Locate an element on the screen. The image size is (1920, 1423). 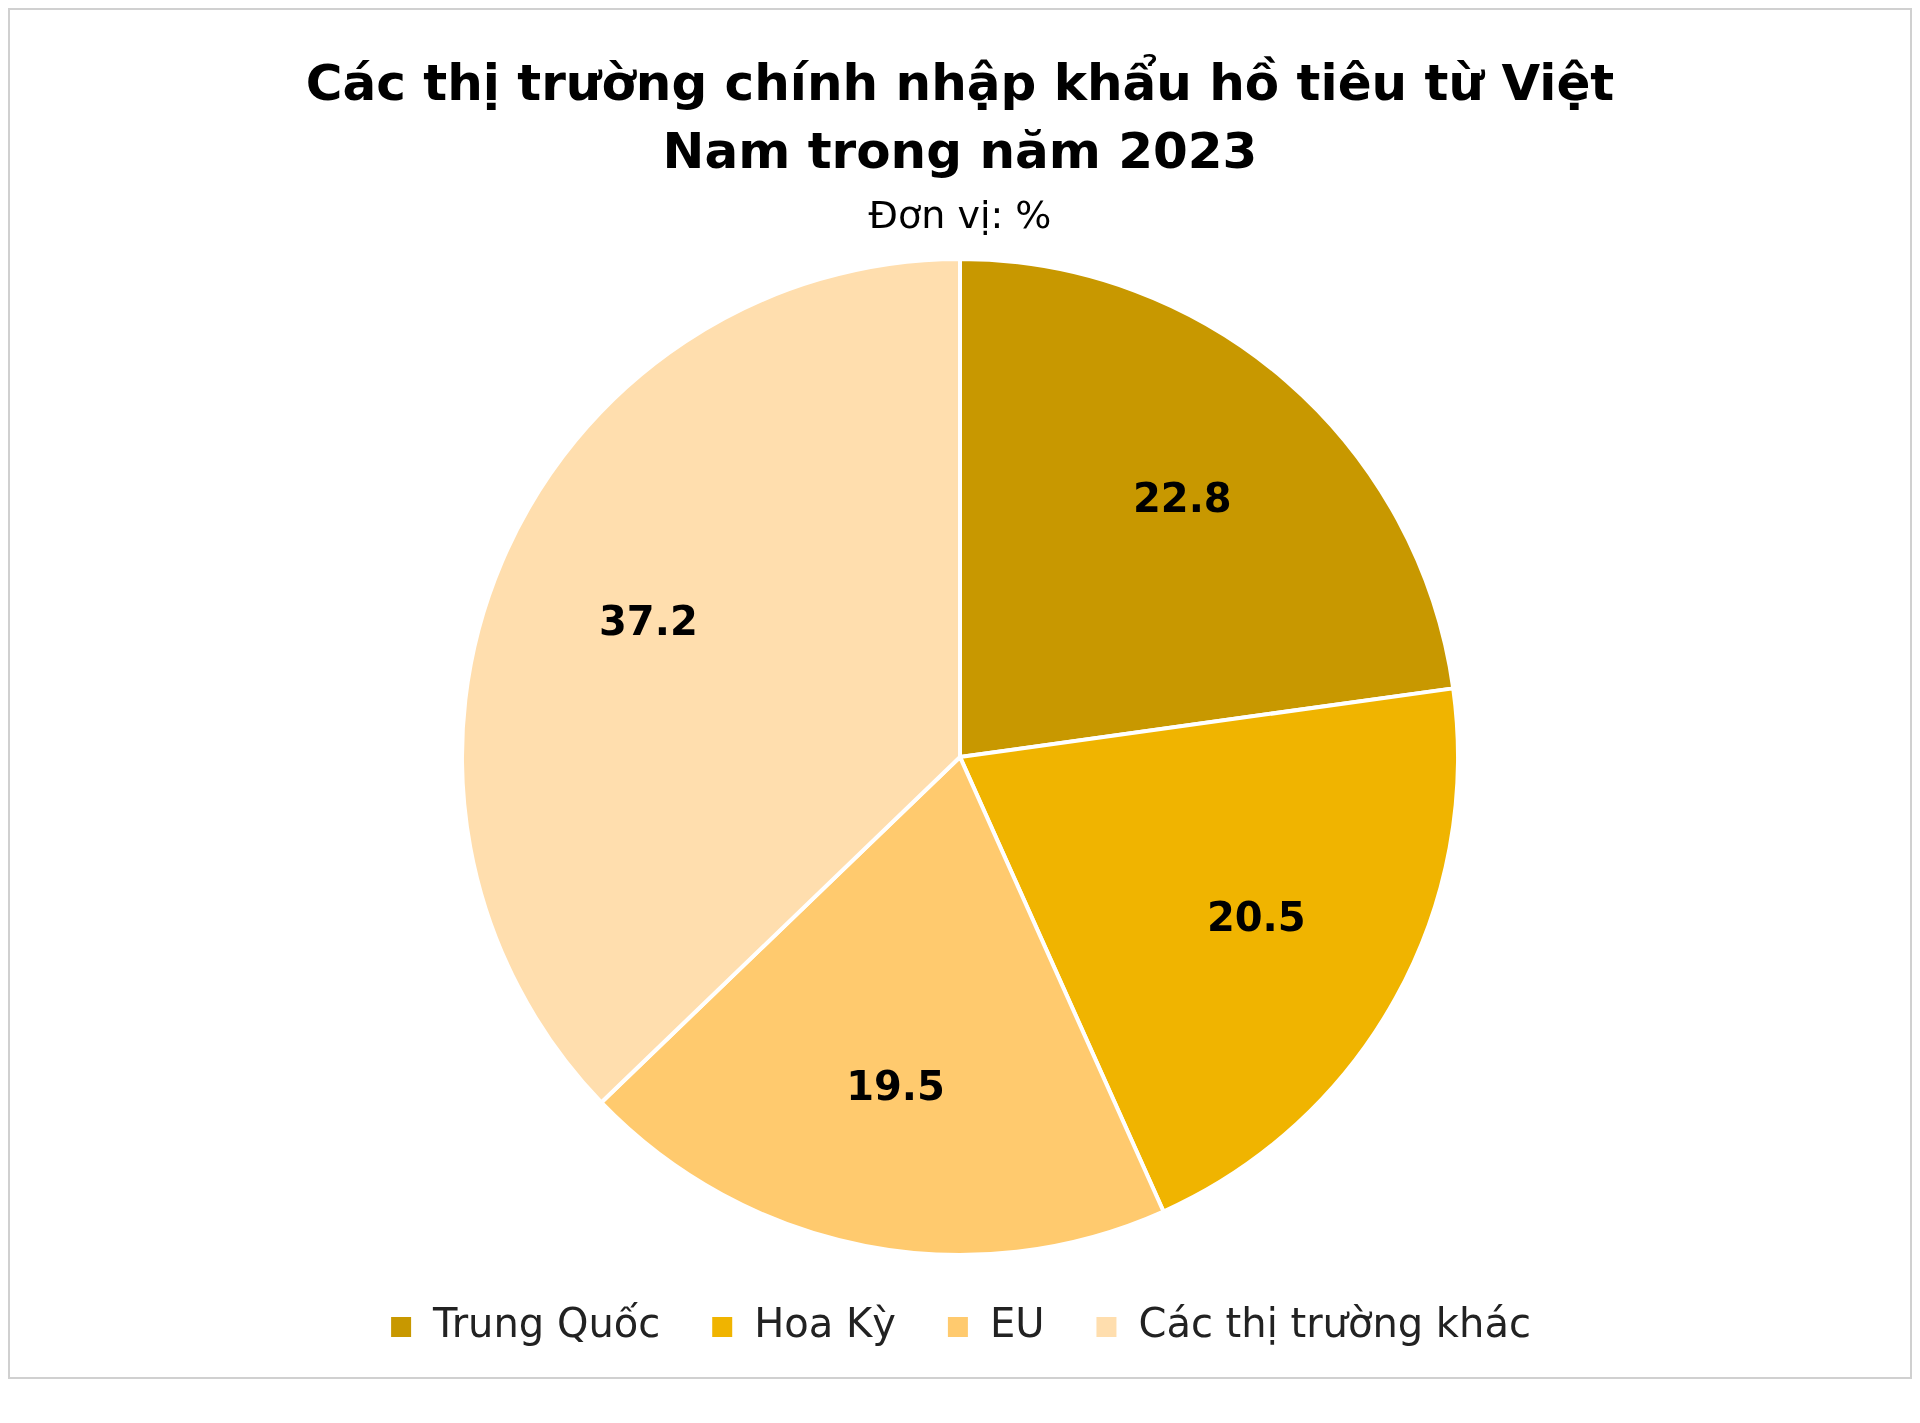
legend-label: Hoa Kỳ is located at coordinates (825, 1323).